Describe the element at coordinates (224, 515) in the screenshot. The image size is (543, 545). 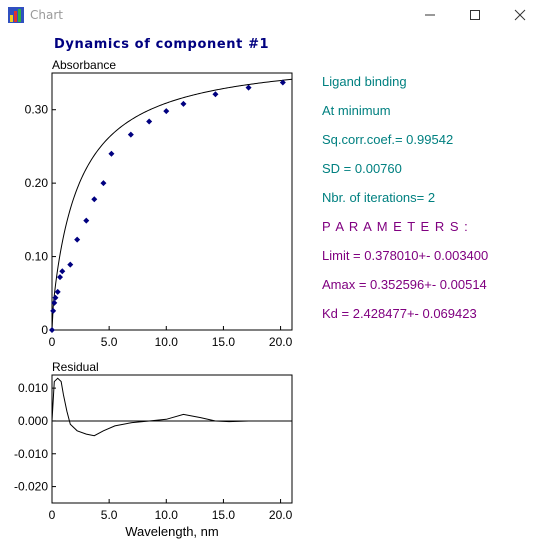
I see `residual-xtick-label: 15.0` at that location.